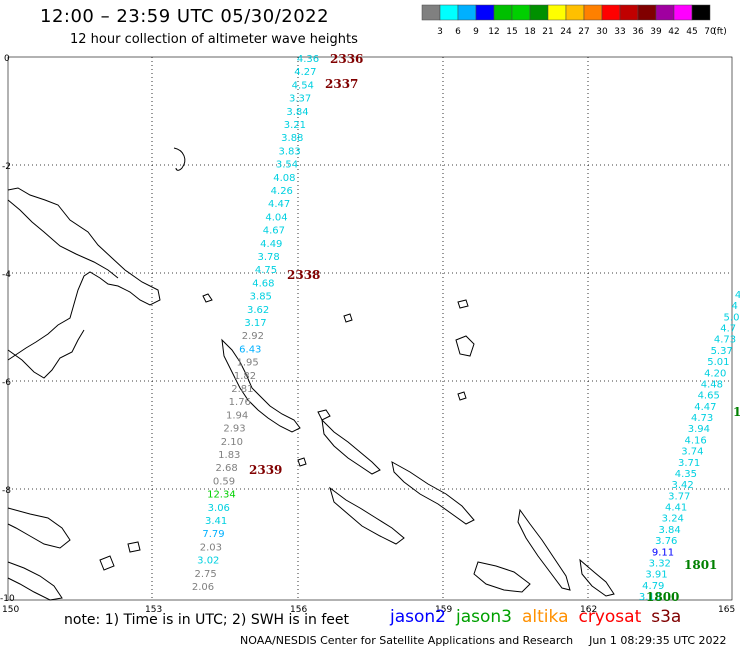 The height and width of the screenshot is (650, 740). What do you see at coordinates (443, 610) in the screenshot?
I see `lon-label: 159` at bounding box center [443, 610].